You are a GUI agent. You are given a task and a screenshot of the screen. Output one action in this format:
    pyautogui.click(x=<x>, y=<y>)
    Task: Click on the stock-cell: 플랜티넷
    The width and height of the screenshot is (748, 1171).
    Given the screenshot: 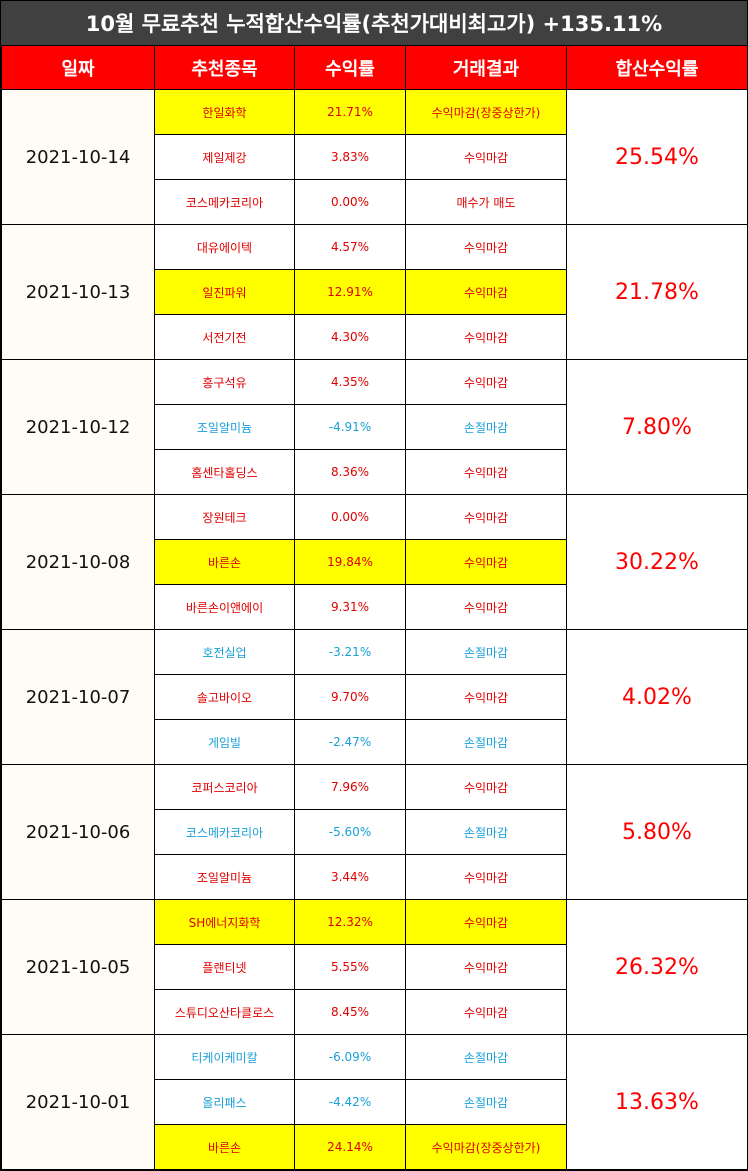 What is the action you would take?
    pyautogui.click(x=224, y=967)
    